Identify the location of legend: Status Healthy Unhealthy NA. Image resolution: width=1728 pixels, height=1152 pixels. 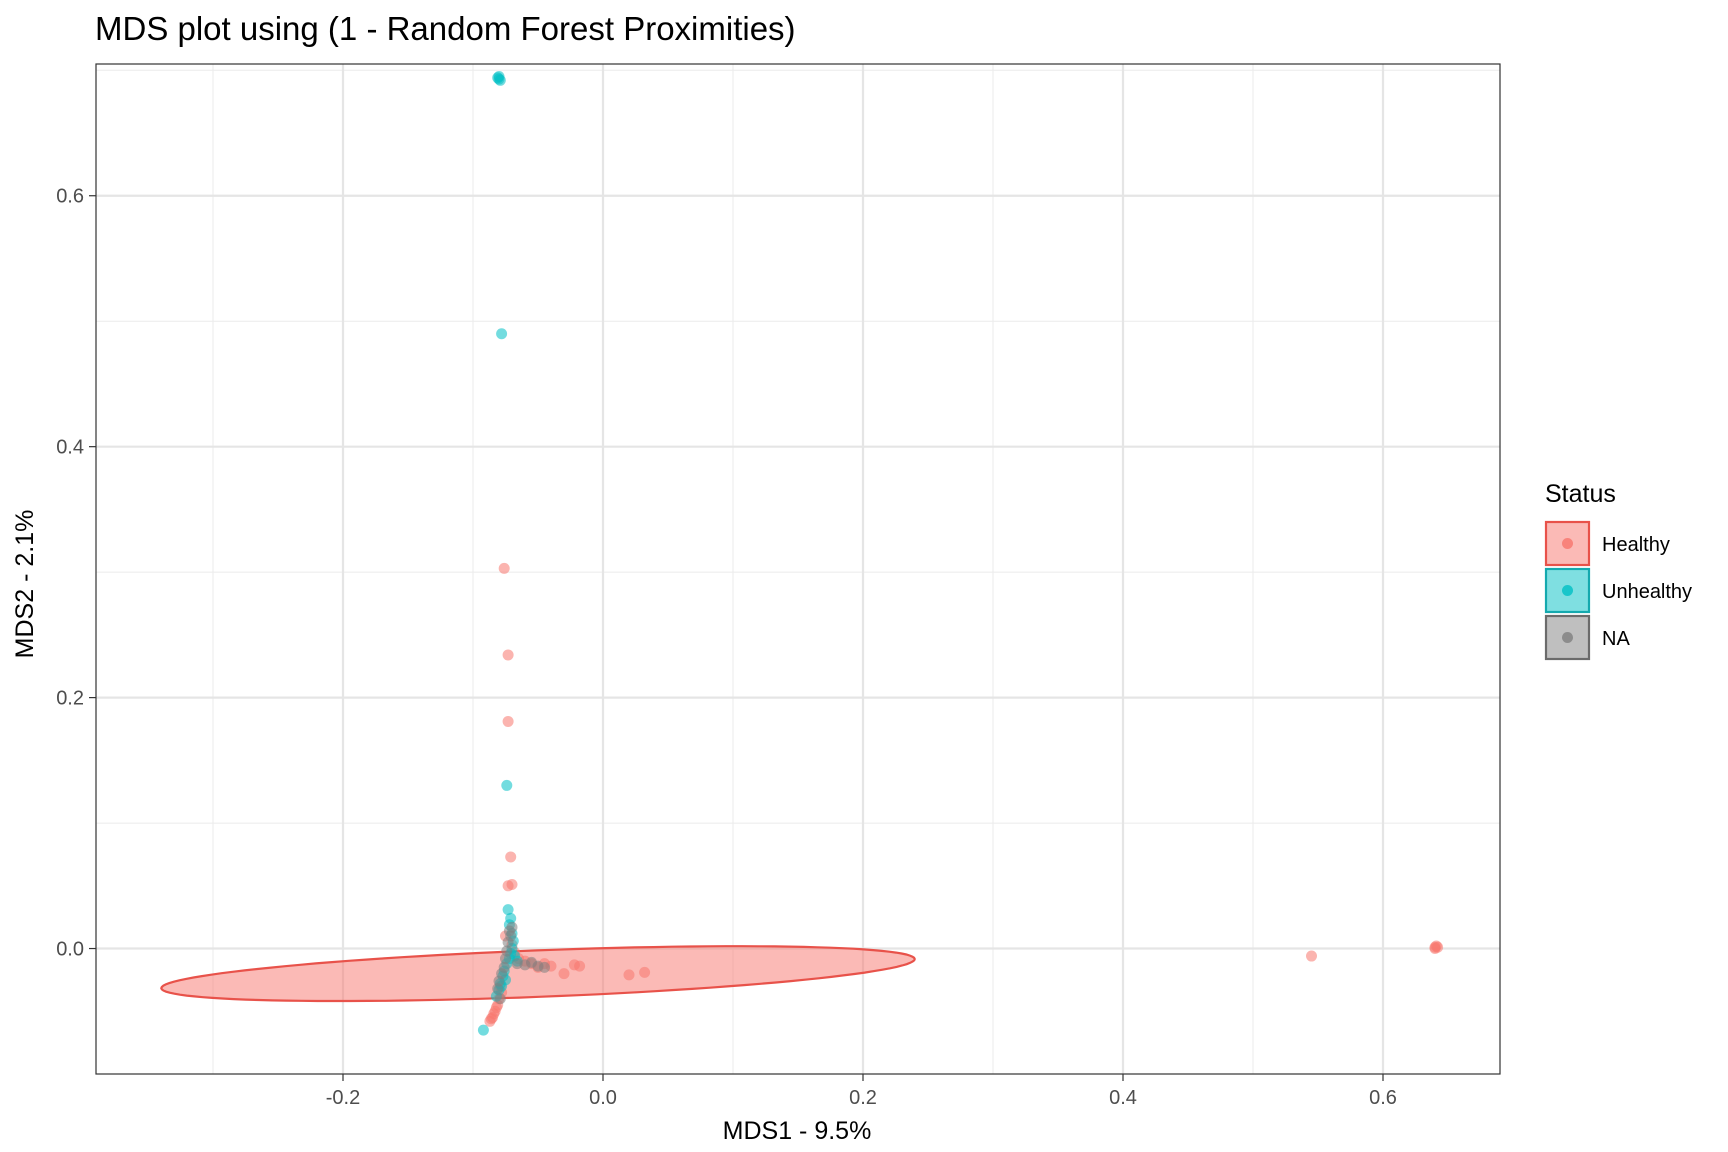
(1618, 570).